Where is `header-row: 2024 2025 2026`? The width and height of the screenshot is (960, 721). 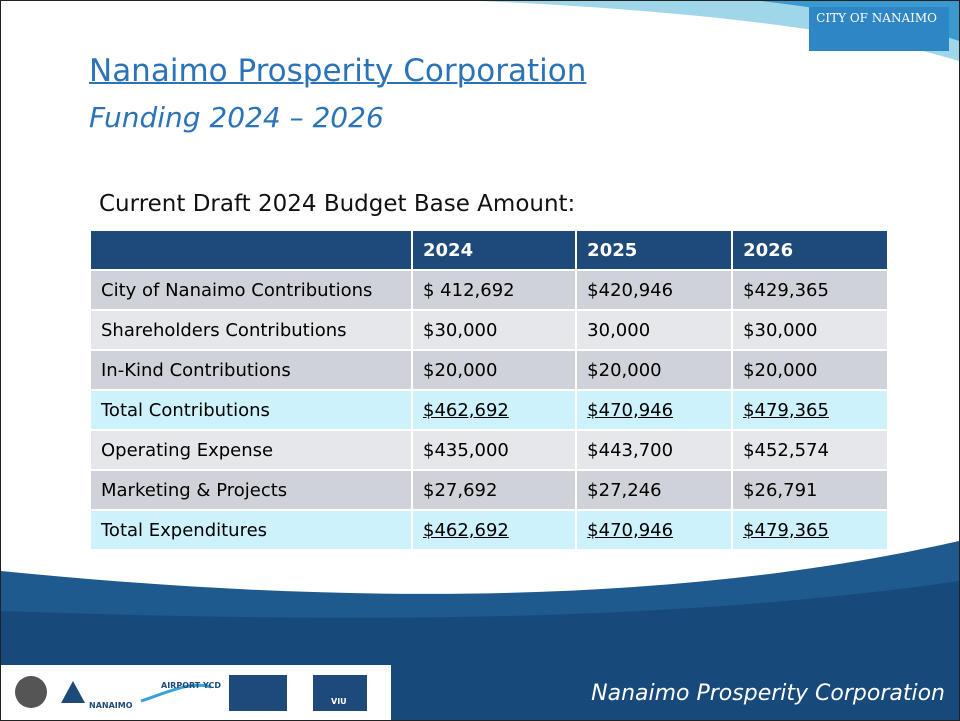 header-row: 2024 2025 2026 is located at coordinates (489, 250).